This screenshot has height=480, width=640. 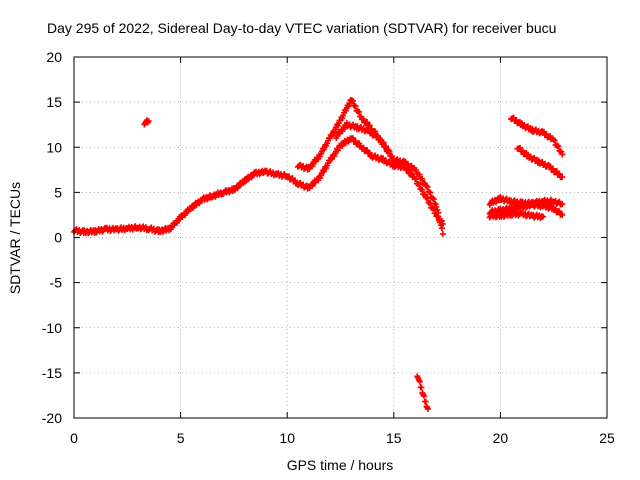 I want to click on y-tick-label: 0, so click(x=58, y=238).